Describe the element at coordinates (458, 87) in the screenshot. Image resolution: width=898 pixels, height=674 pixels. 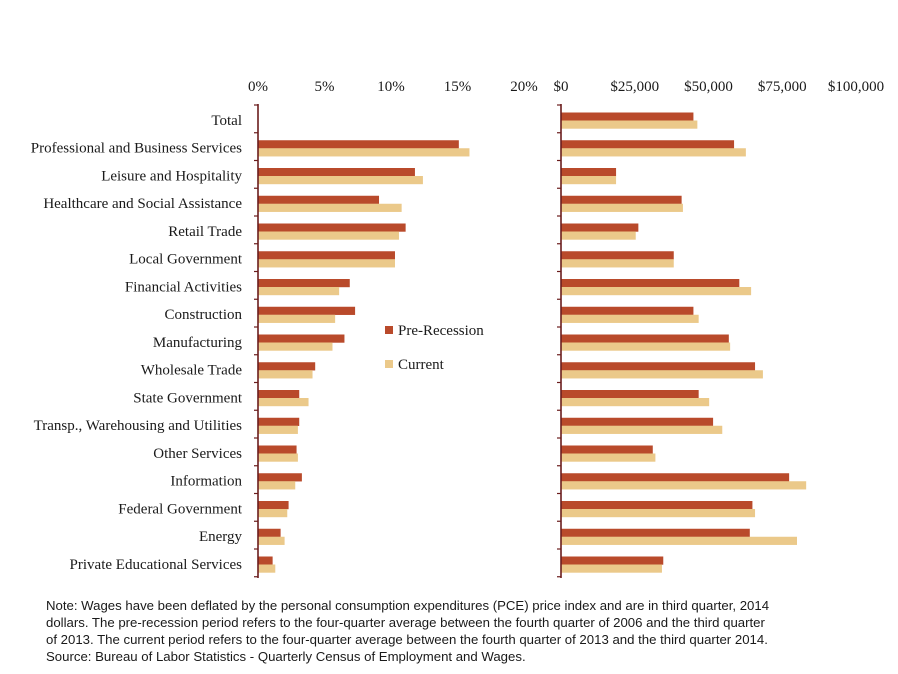
I see `x-tick-label: 15%` at that location.